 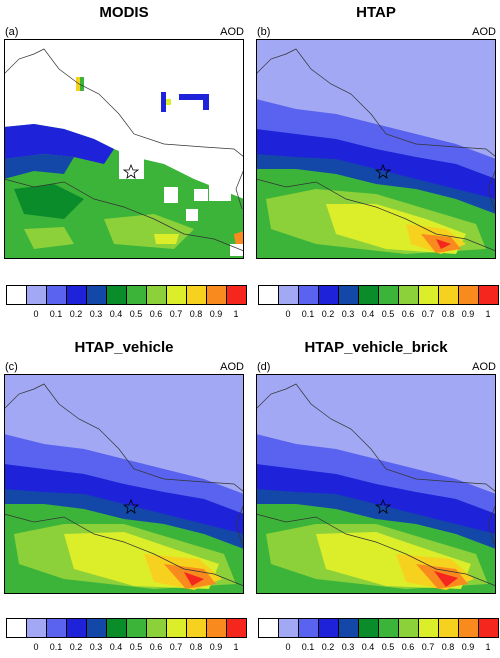 What do you see at coordinates (124, 12) in the screenshot?
I see `panel-title: MODIS` at bounding box center [124, 12].